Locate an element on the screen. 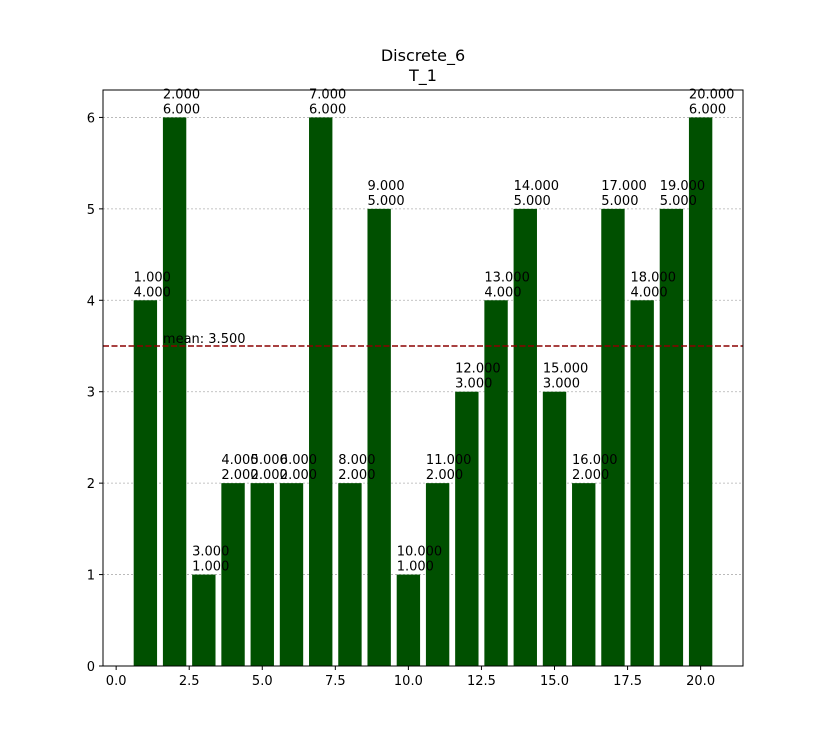  y-tick-label: 2 is located at coordinates (91, 484).